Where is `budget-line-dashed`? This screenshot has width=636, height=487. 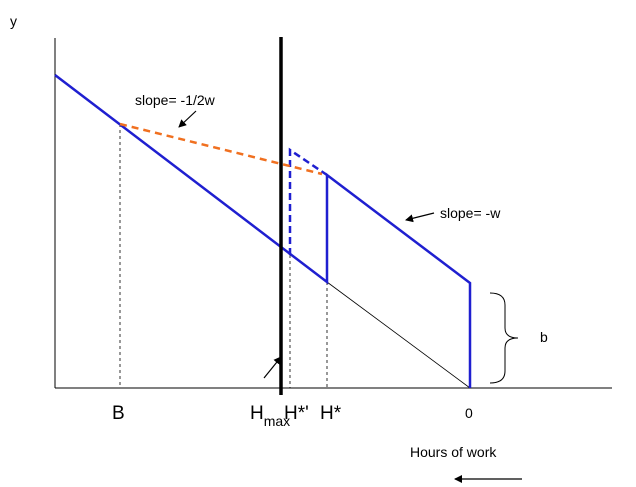
budget-line-dashed is located at coordinates (308, 201).